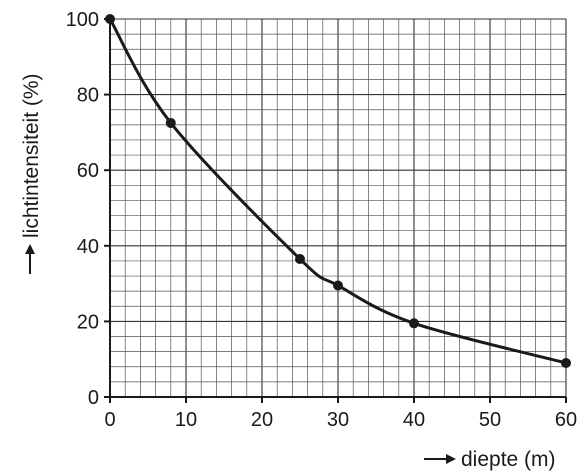 The image size is (582, 476). What do you see at coordinates (508, 459) in the screenshot?
I see `x-axis-label: diepte (m)` at bounding box center [508, 459].